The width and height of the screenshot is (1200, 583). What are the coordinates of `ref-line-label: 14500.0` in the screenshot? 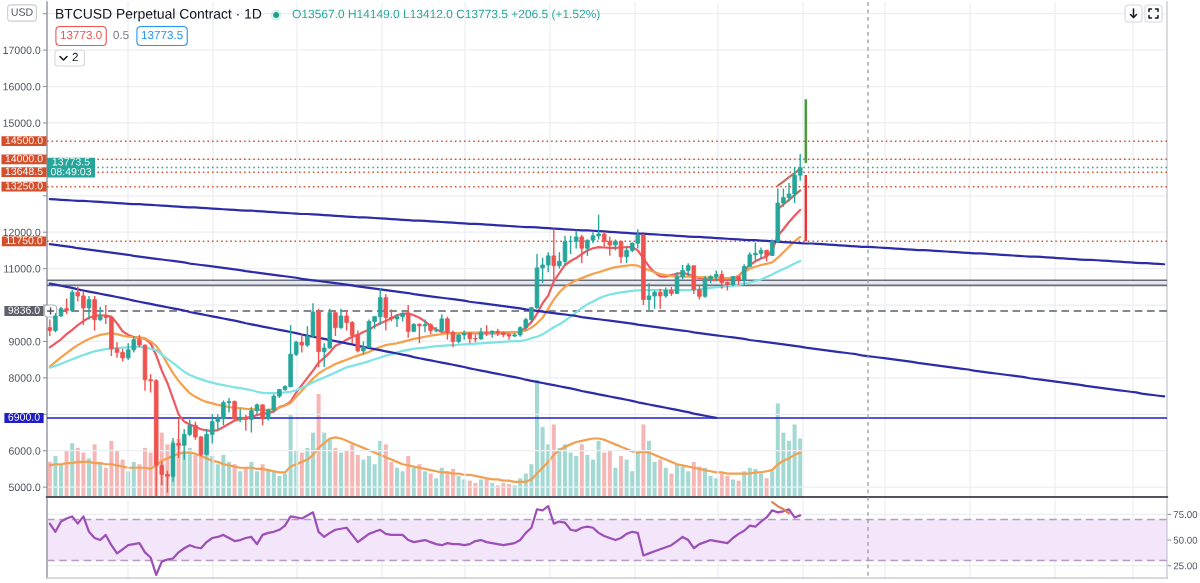 It's located at (24, 140).